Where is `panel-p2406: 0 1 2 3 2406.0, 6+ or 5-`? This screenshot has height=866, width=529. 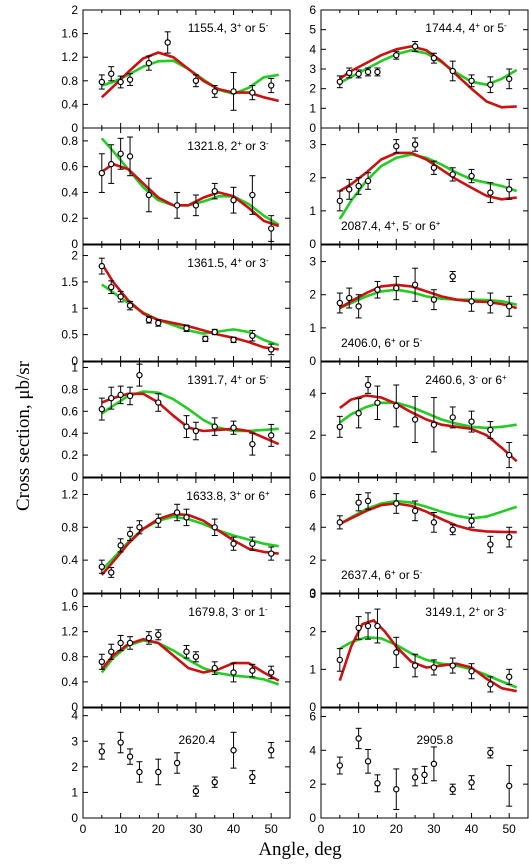
panel-p2406: 0 1 2 3 2406.0, 6+ or 5- is located at coordinates (419, 306).